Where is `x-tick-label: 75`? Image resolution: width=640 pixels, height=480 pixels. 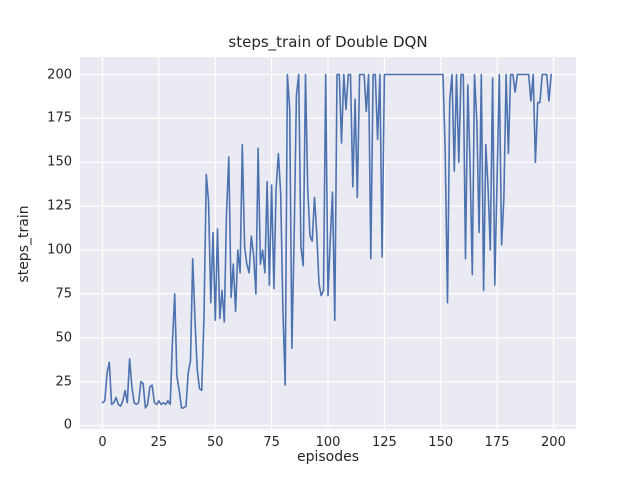 x-tick-label: 75 is located at coordinates (271, 442).